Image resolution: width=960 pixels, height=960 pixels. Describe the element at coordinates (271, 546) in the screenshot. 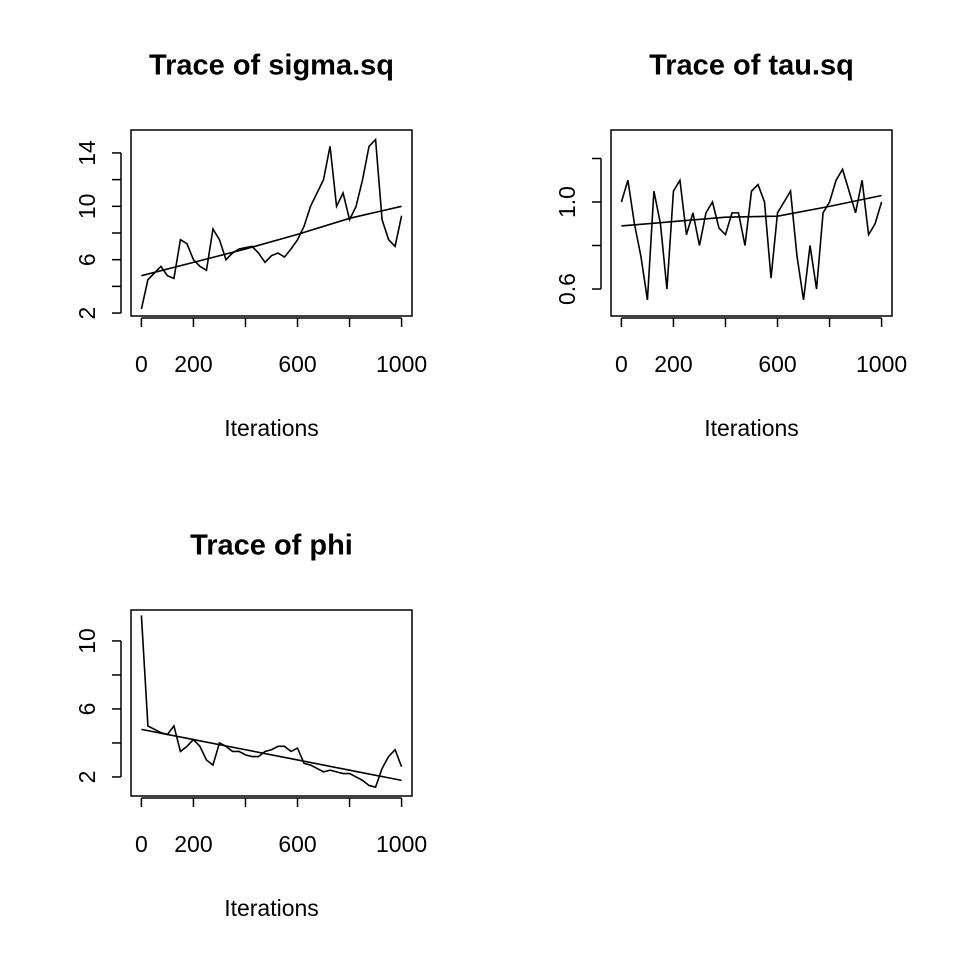

I see `chart-title: Trace of phi` at that location.